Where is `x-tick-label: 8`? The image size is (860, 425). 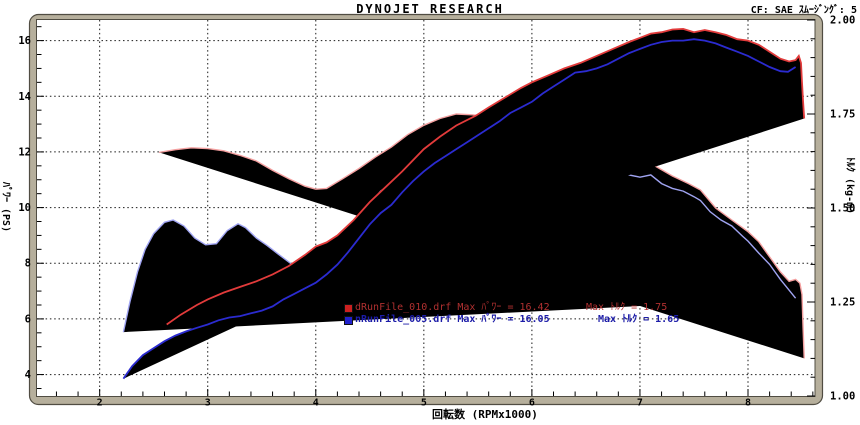
x-tick-label: 8 is located at coordinates (748, 403).